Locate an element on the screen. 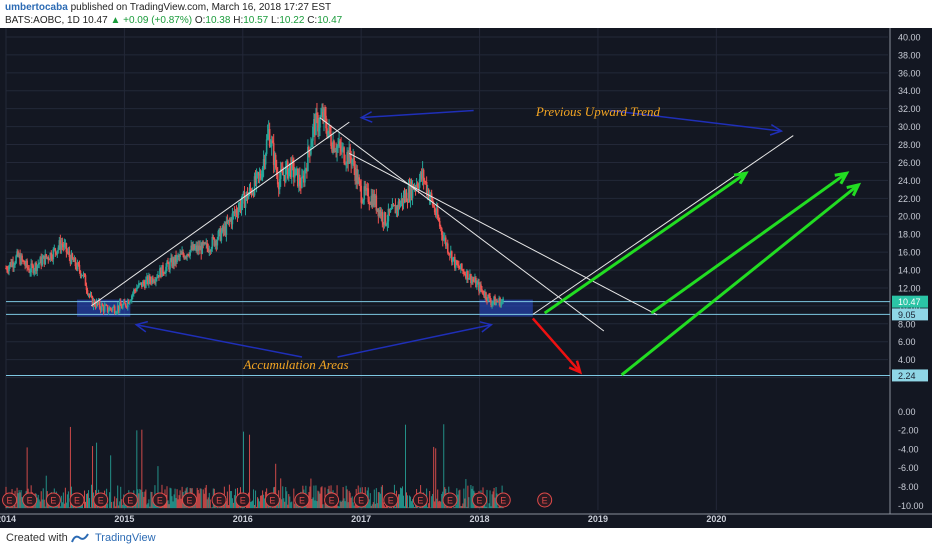 The width and height of the screenshot is (932, 550). x-tick-label: 2018 is located at coordinates (480, 519).